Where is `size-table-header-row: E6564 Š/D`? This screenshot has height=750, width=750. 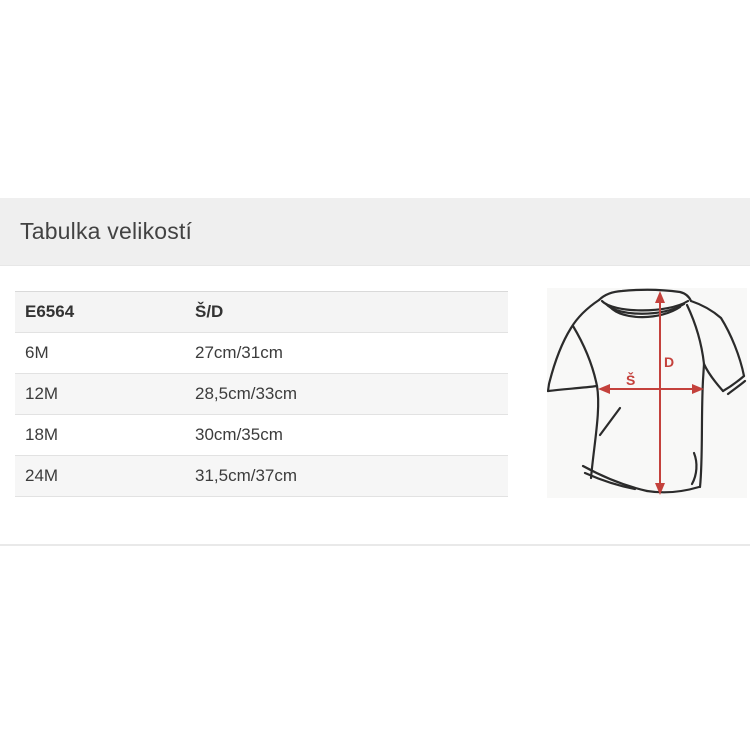 size-table-header-row: E6564 Š/D is located at coordinates (261, 312).